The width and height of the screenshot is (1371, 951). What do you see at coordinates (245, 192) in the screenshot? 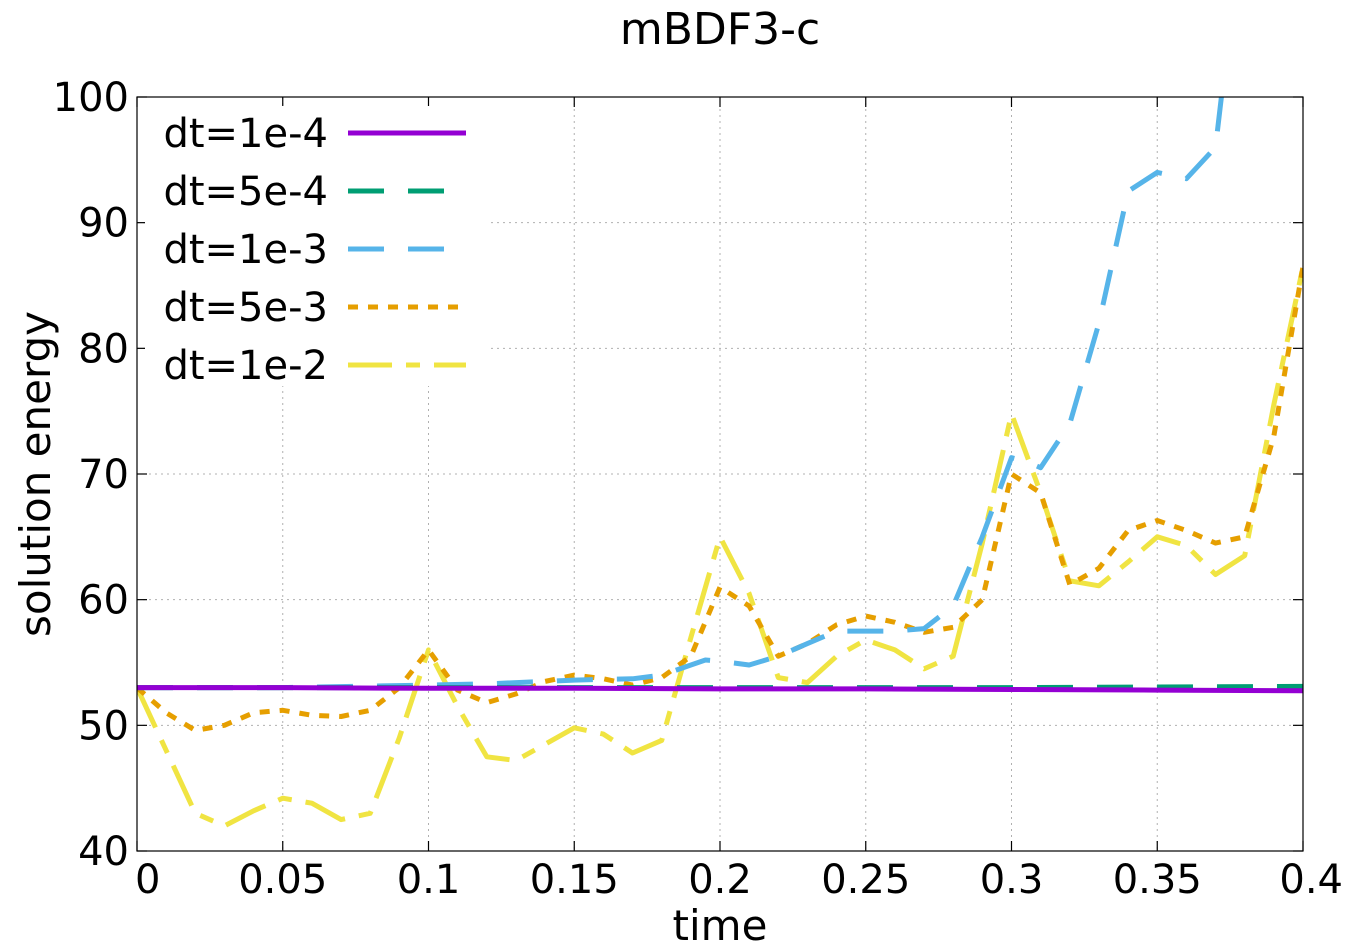
I see `legend-label: dt=5e-4` at bounding box center [245, 192].